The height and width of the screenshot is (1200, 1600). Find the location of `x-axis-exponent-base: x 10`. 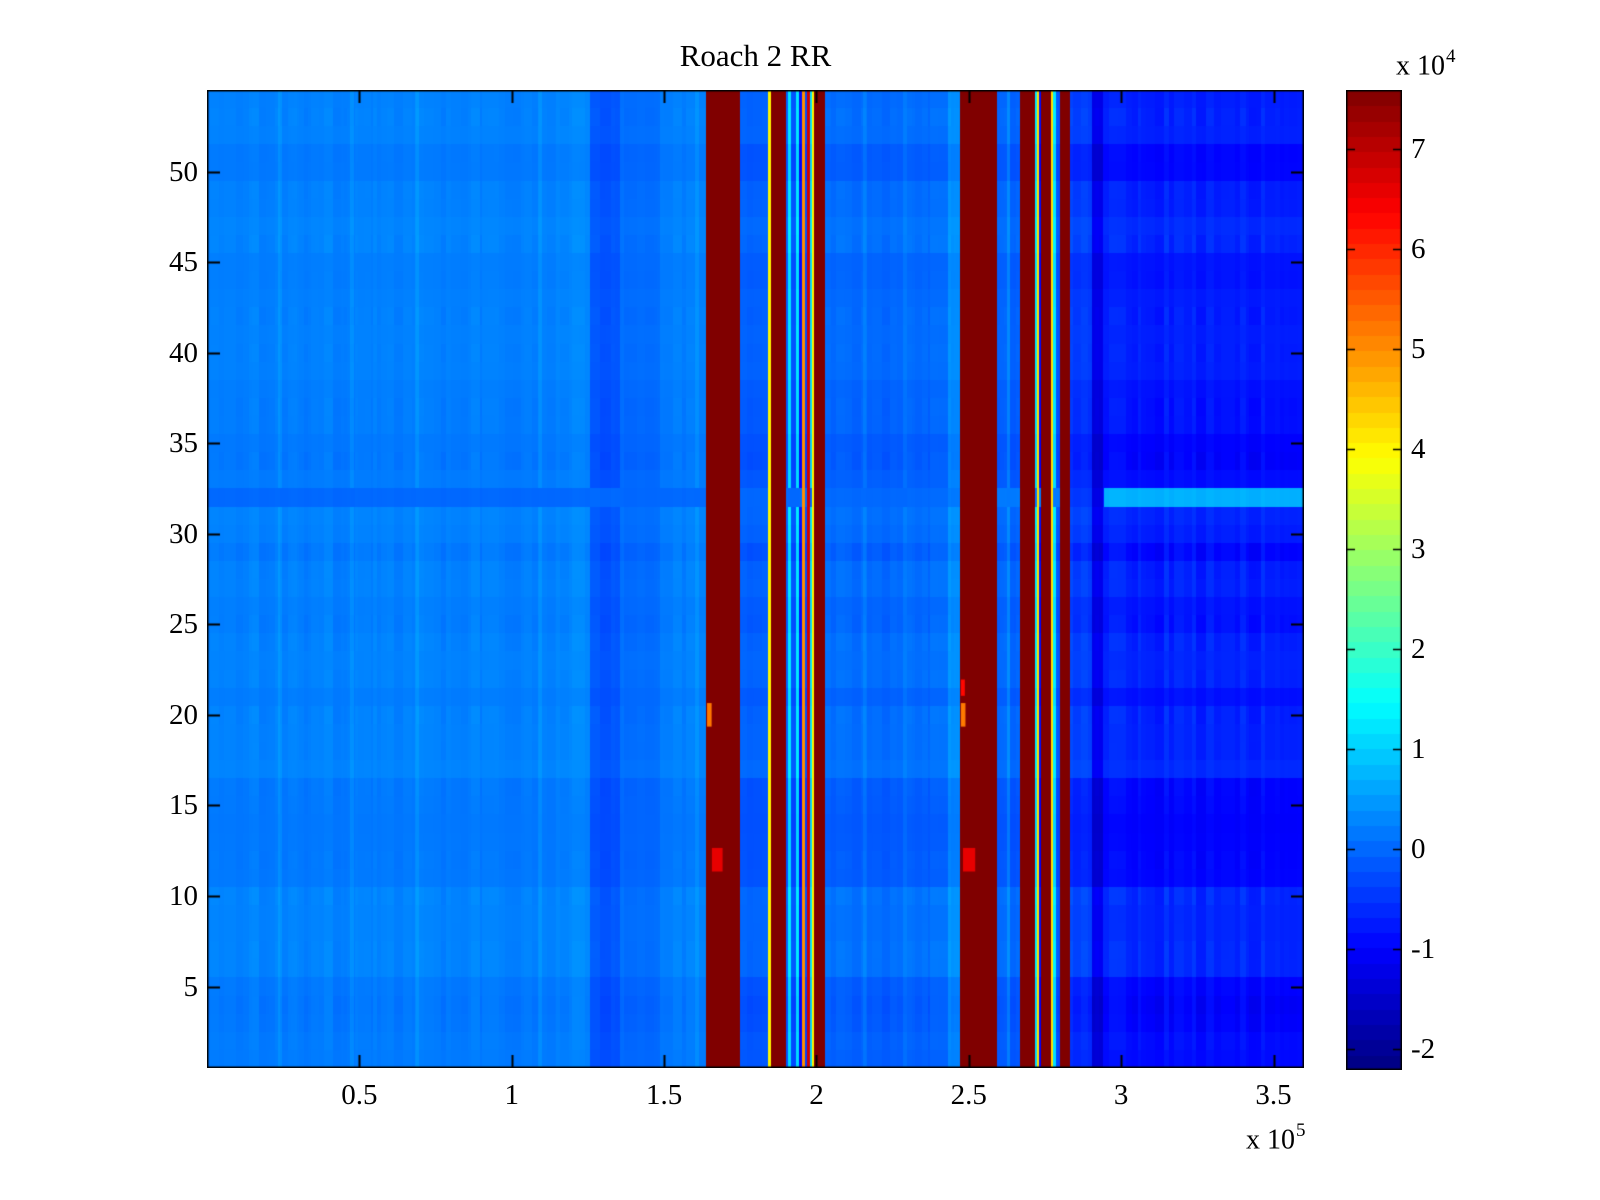

x-axis-exponent-base: x 10 is located at coordinates (1270, 1140).